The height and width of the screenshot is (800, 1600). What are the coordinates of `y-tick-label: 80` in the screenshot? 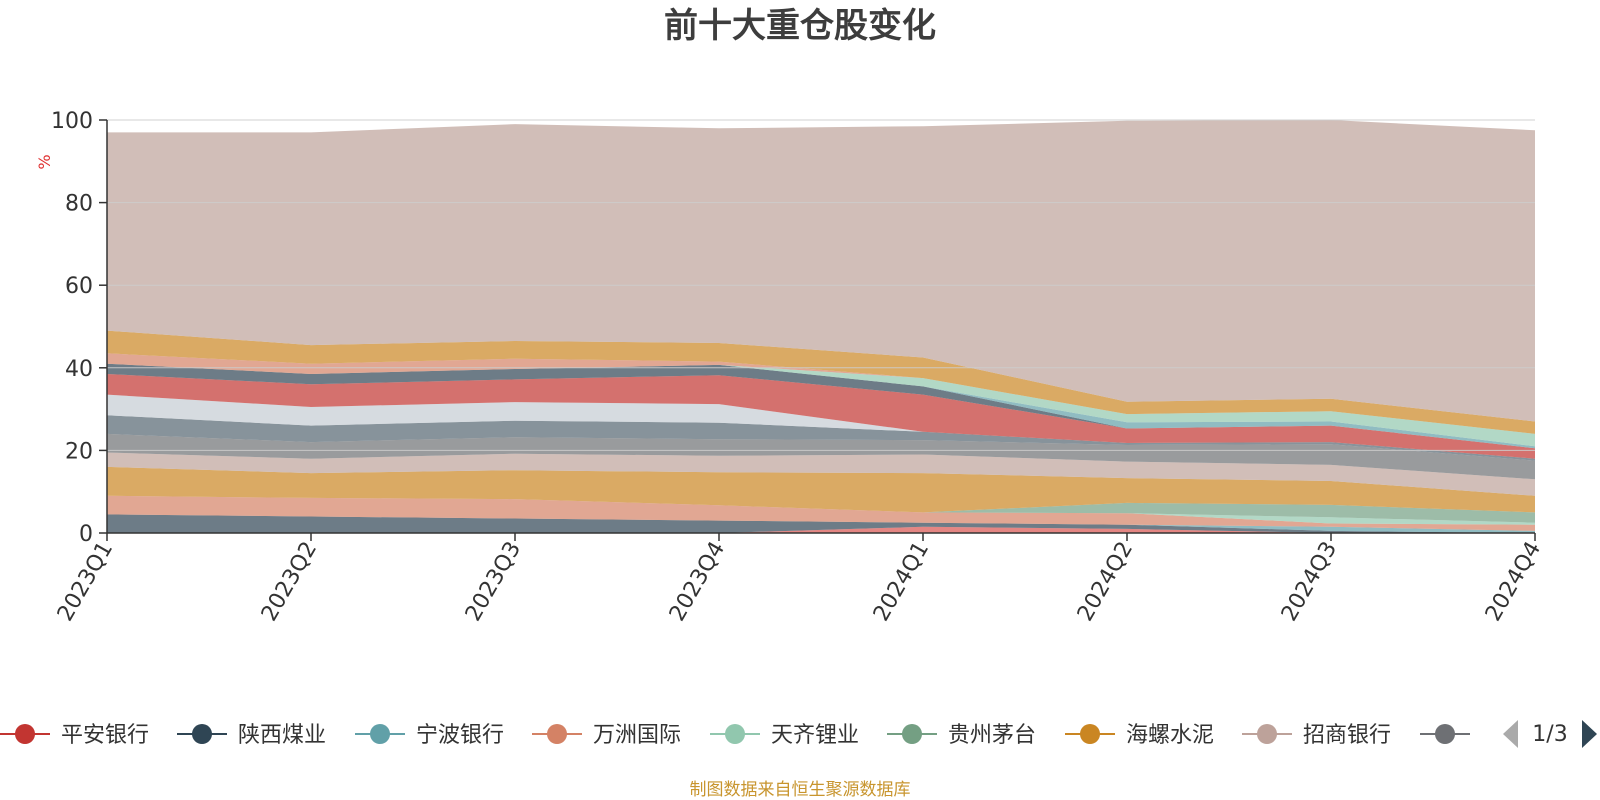 It's located at (79, 204).